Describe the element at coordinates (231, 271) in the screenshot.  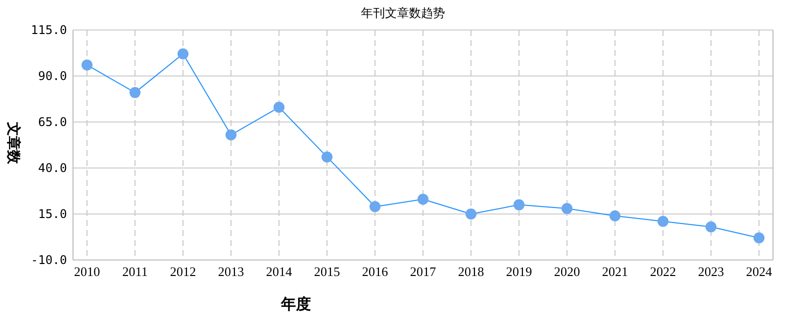
I see `x-tick-label: 2013` at that location.